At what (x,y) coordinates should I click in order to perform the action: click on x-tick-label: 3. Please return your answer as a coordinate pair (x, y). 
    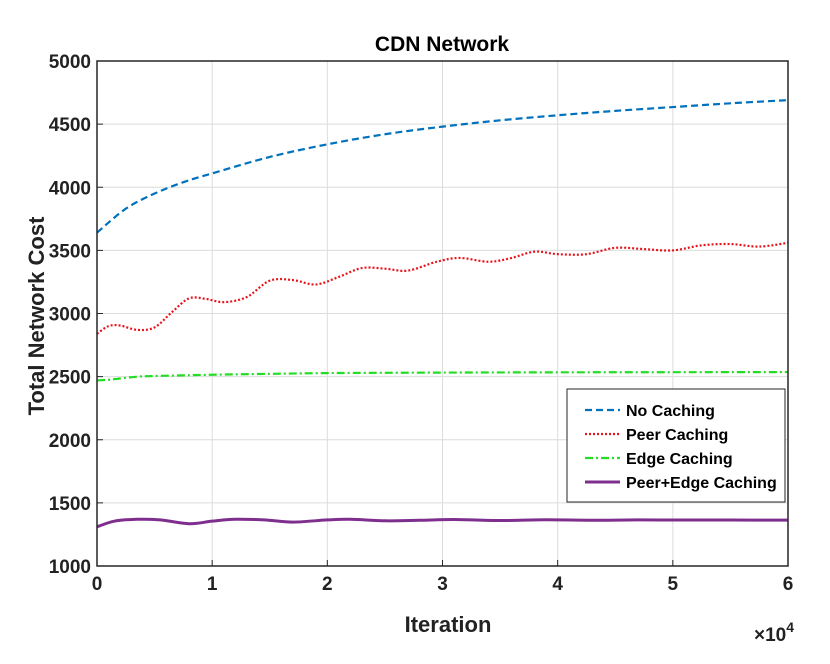
    Looking at the image, I should click on (442, 584).